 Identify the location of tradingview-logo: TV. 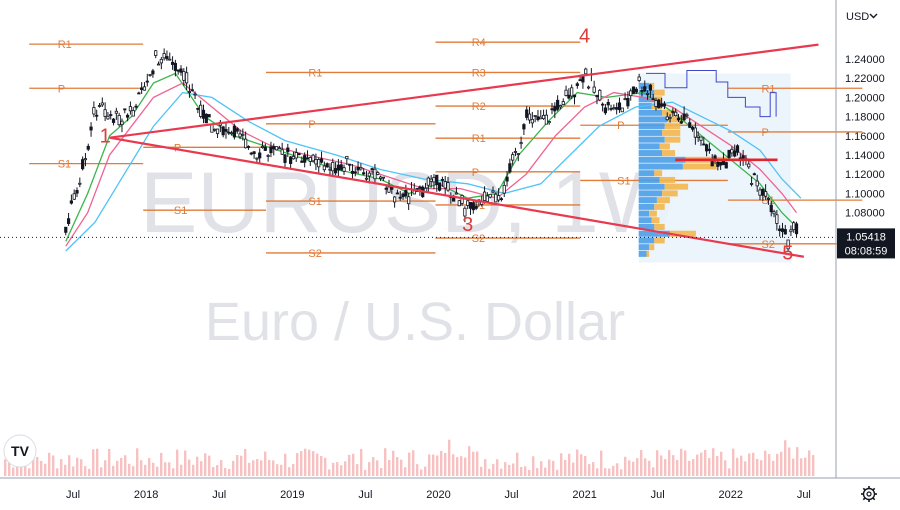
(20, 451).